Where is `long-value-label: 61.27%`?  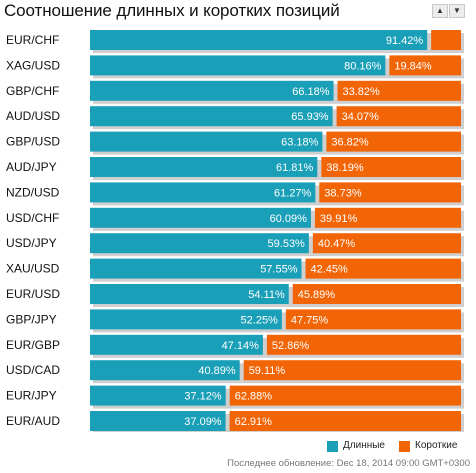
long-value-label: 61.27% is located at coordinates (293, 193).